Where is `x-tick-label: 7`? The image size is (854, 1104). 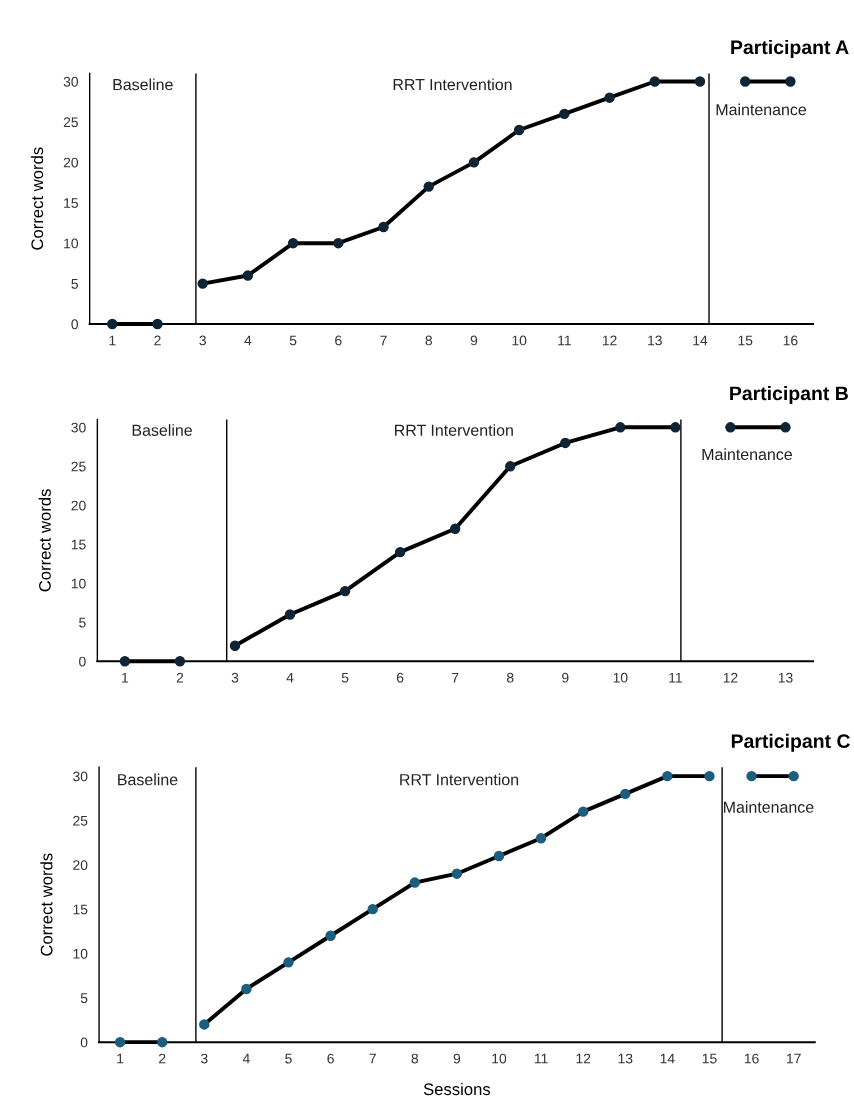 x-tick-label: 7 is located at coordinates (455, 677).